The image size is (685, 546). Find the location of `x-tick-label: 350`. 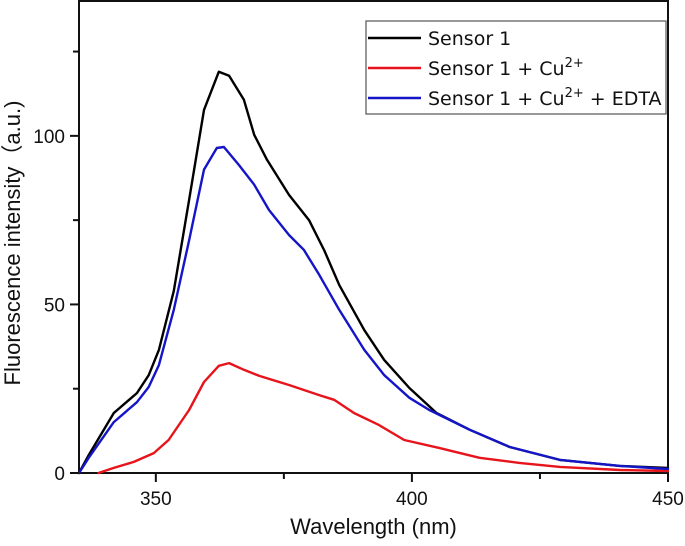

x-tick-label: 350 is located at coordinates (156, 499).